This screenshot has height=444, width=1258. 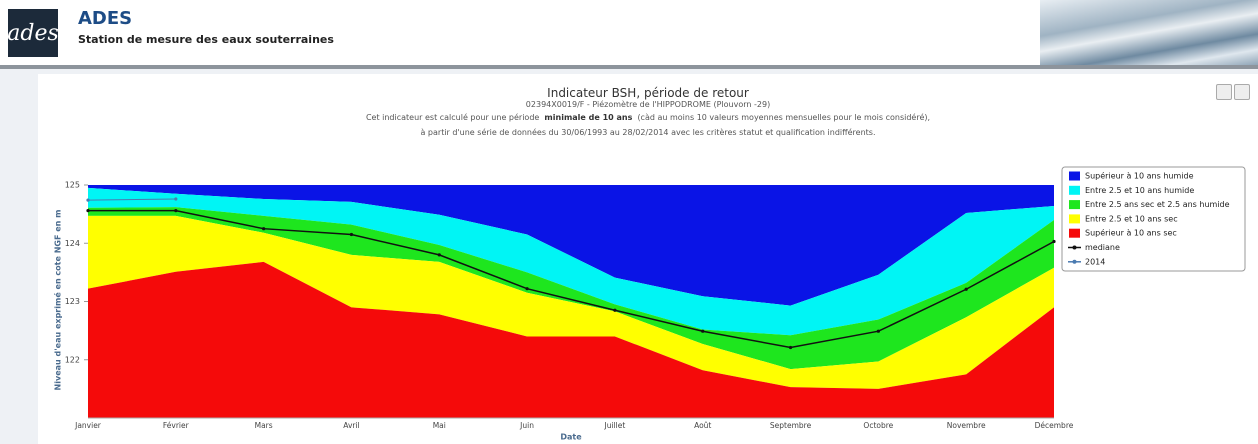 What do you see at coordinates (439, 425) in the screenshot?
I see `x-tick-label: Mai` at bounding box center [439, 425].